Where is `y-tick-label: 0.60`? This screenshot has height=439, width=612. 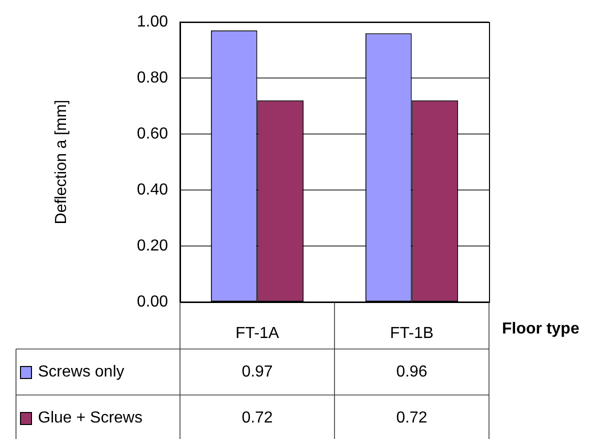
y-tick-label: 0.60 is located at coordinates (152, 133).